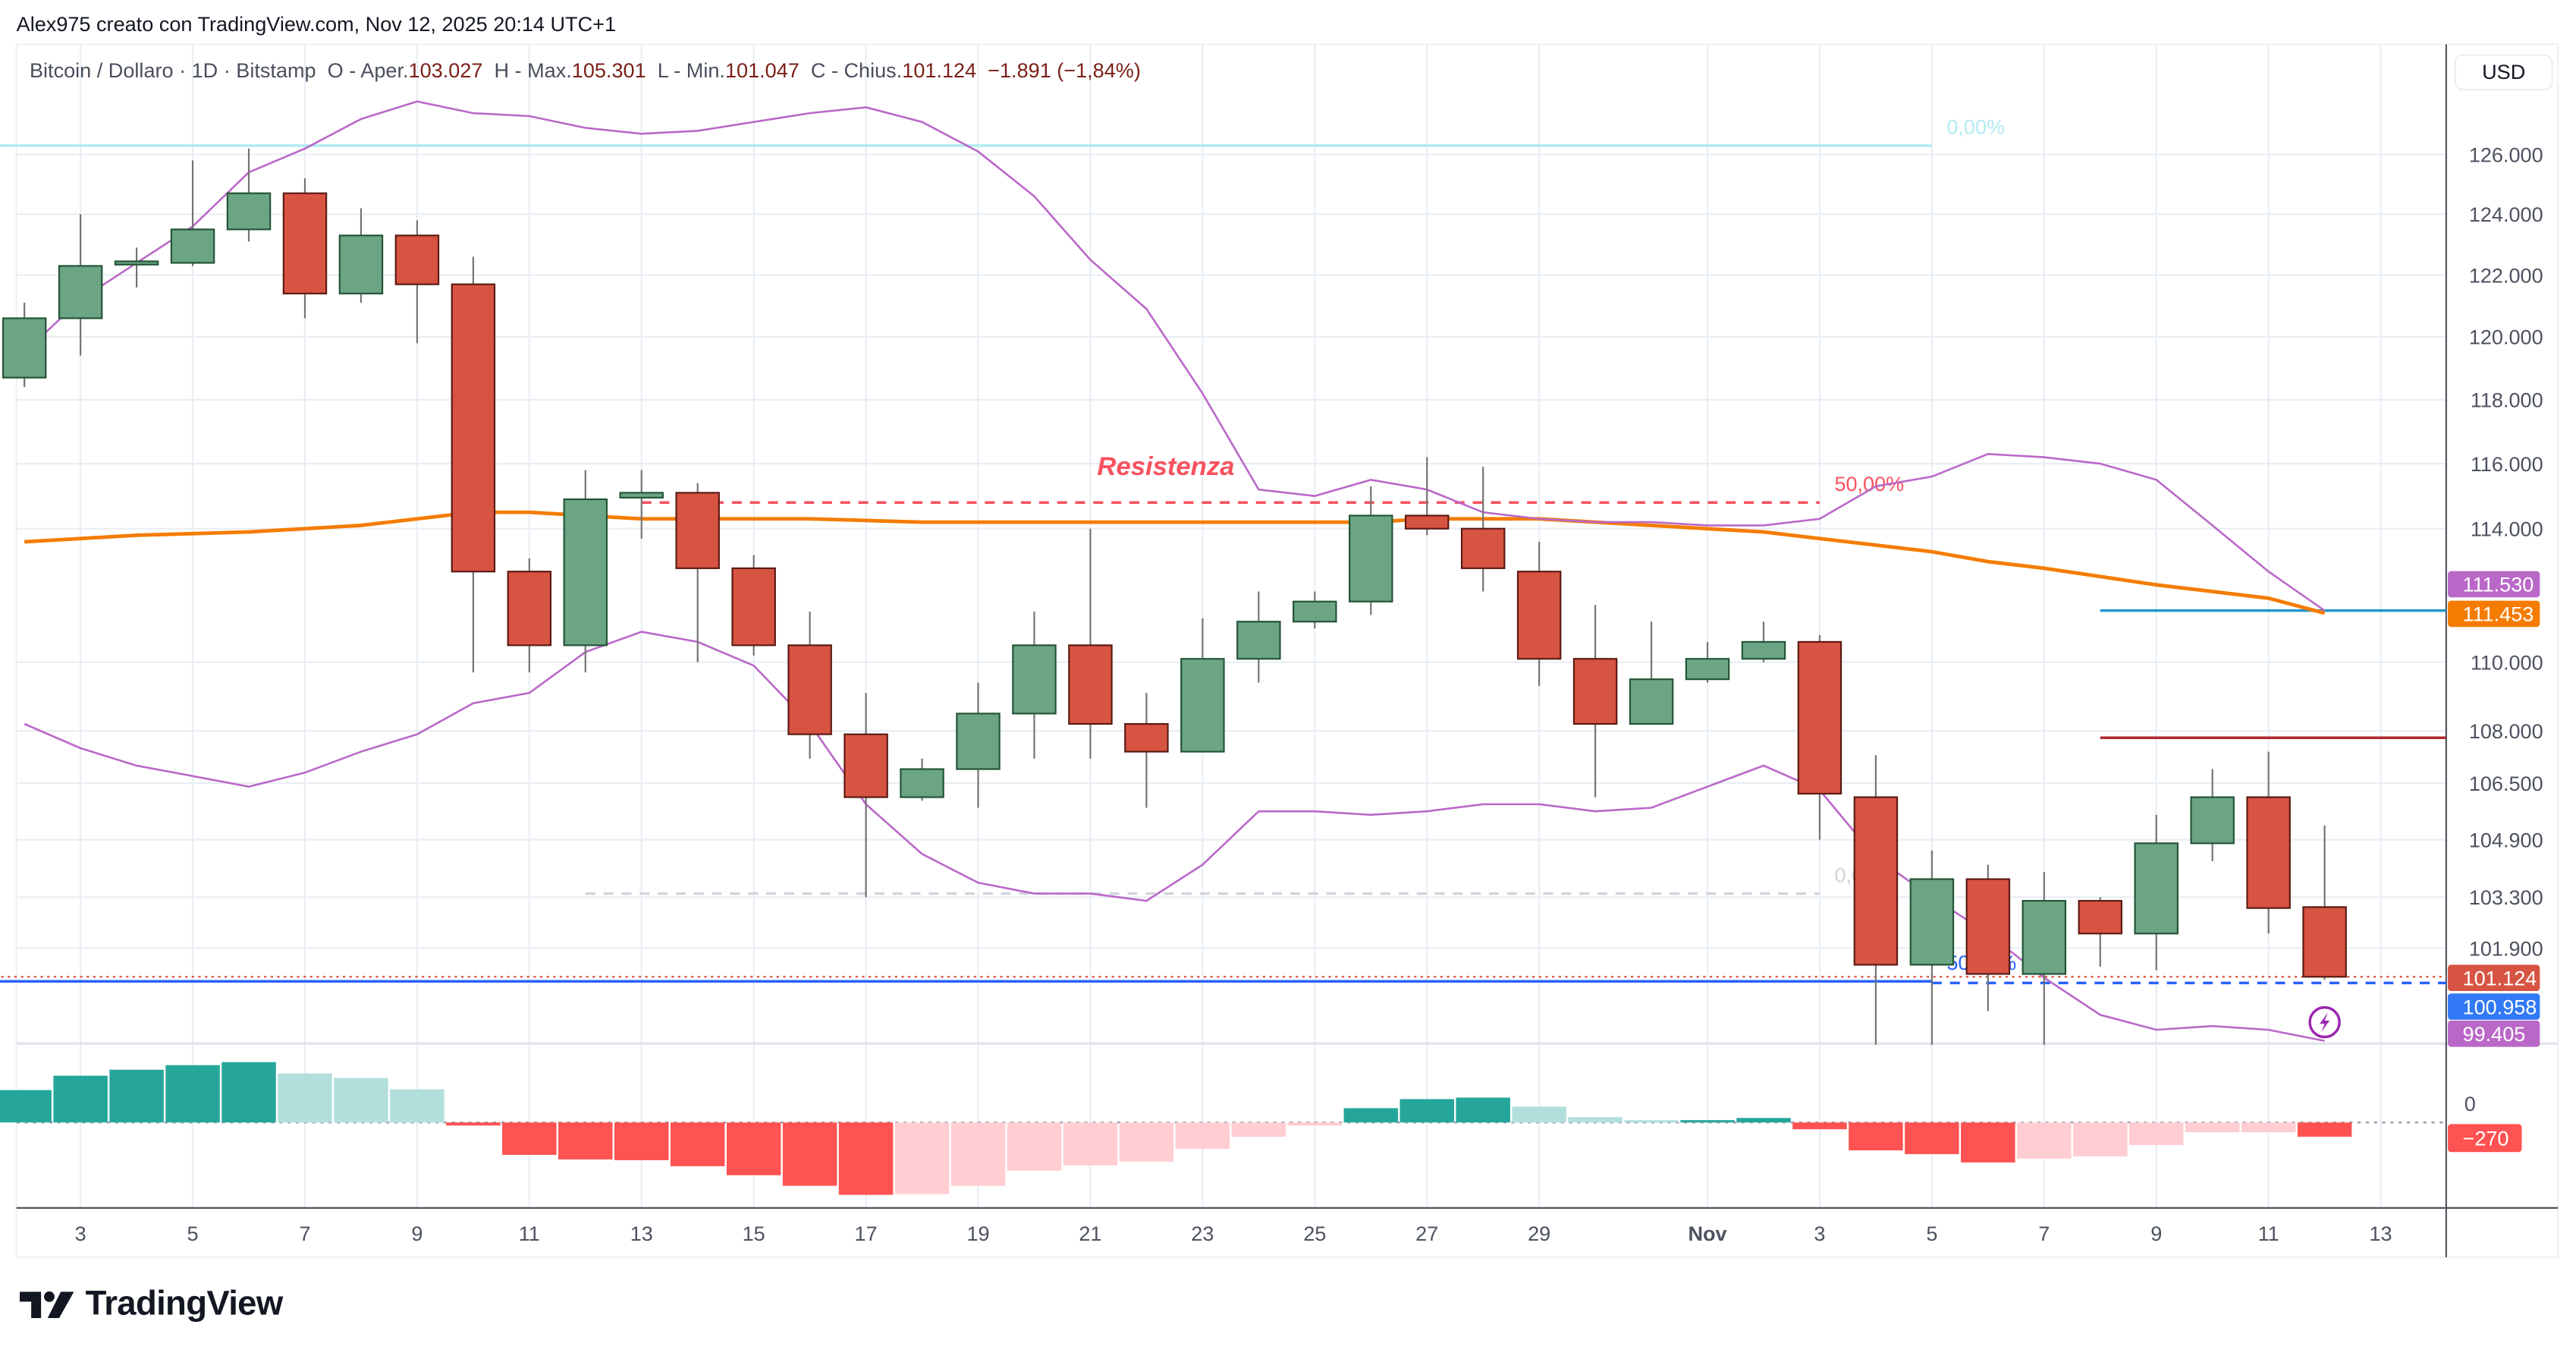  What do you see at coordinates (2506, 784) in the screenshot?
I see `price-tick-label: 106.500` at bounding box center [2506, 784].